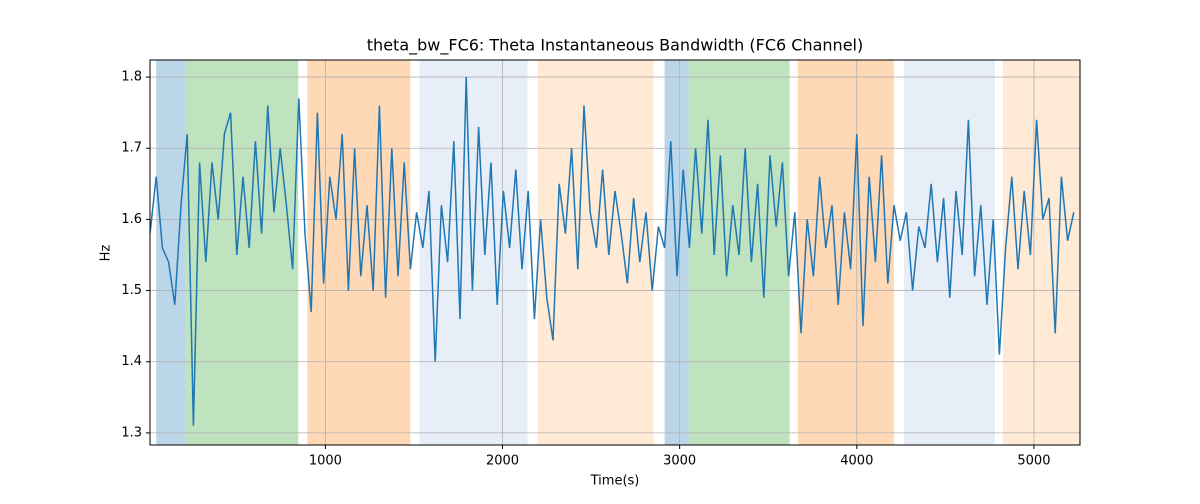 The width and height of the screenshot is (1200, 504). What do you see at coordinates (106, 253) in the screenshot?
I see `y-axis-label: Hz` at bounding box center [106, 253].